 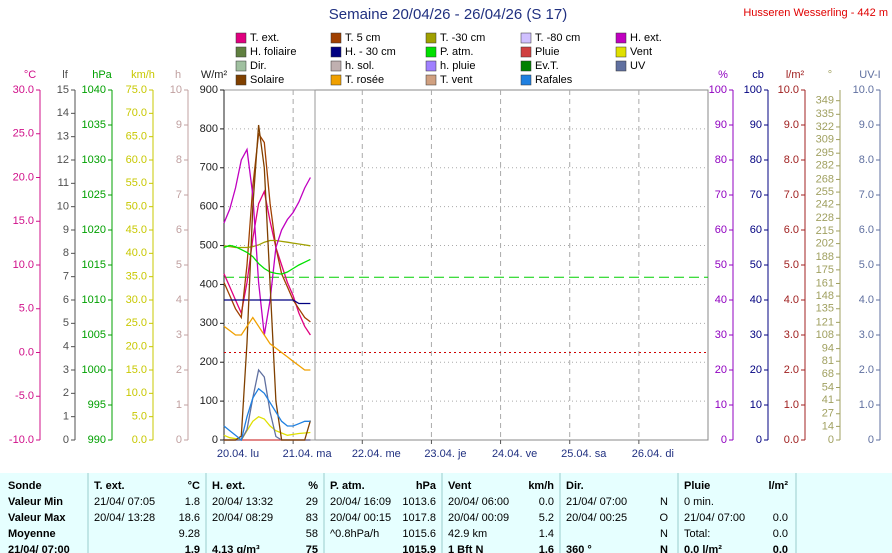 What do you see at coordinates (426, 486) in the screenshot?
I see `table-header: hPa` at bounding box center [426, 486].